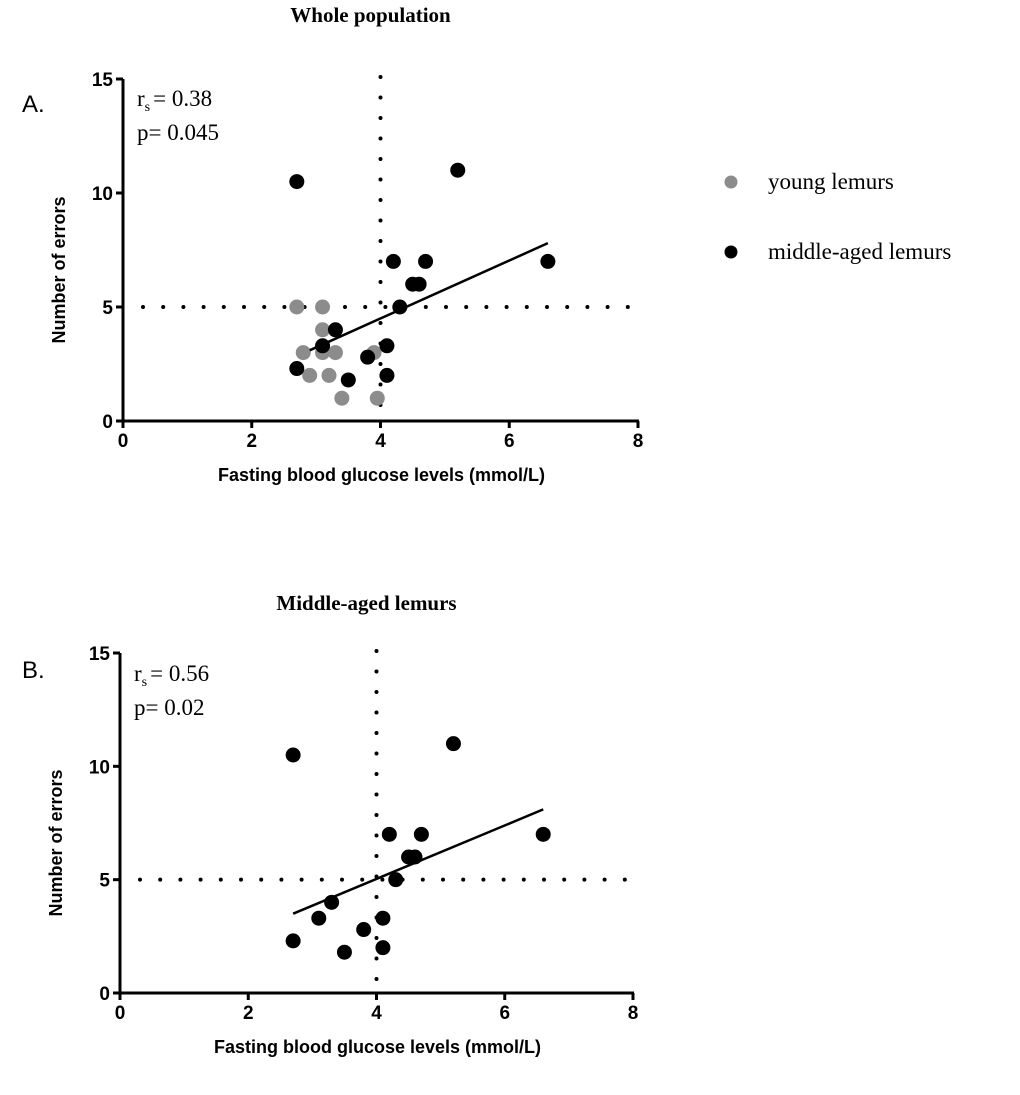 The width and height of the screenshot is (1020, 1095). I want to click on chart-title: Middle-aged lemurs, so click(366, 603).